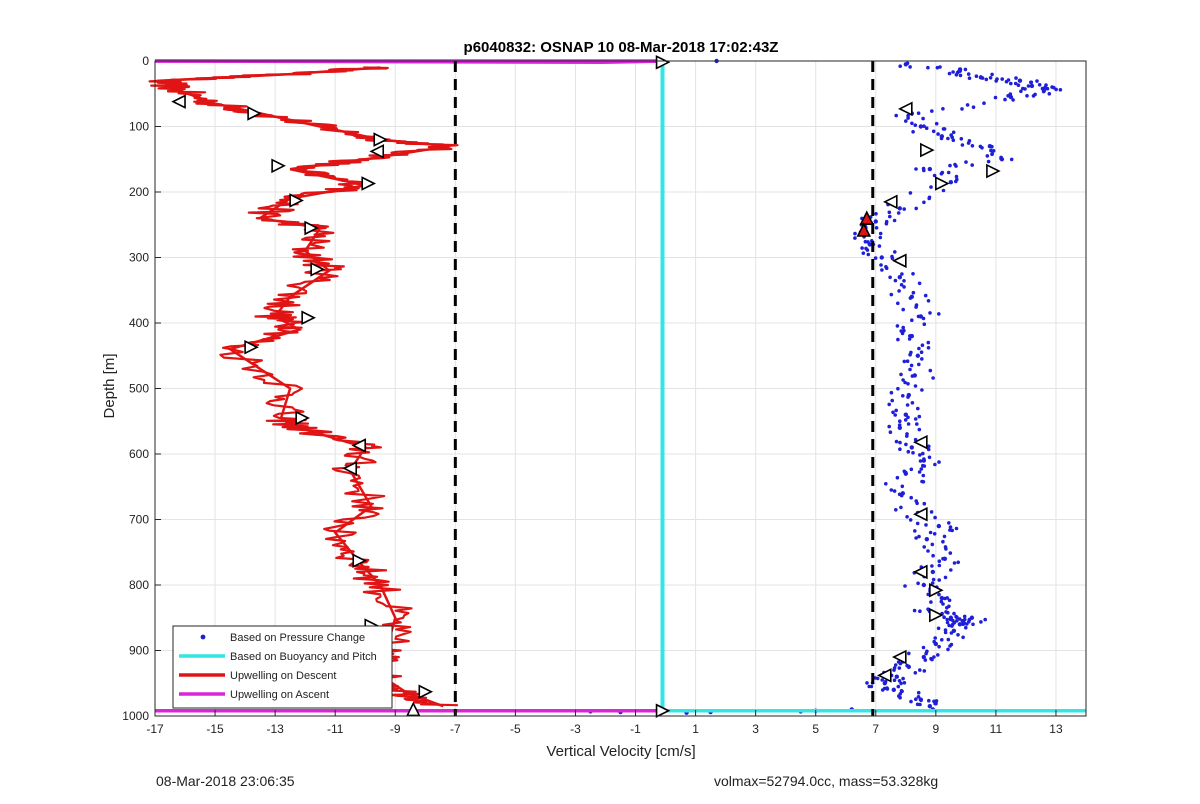 The height and width of the screenshot is (804, 1200). Describe the element at coordinates (139, 258) in the screenshot. I see `y-tick-label: 300` at that location.